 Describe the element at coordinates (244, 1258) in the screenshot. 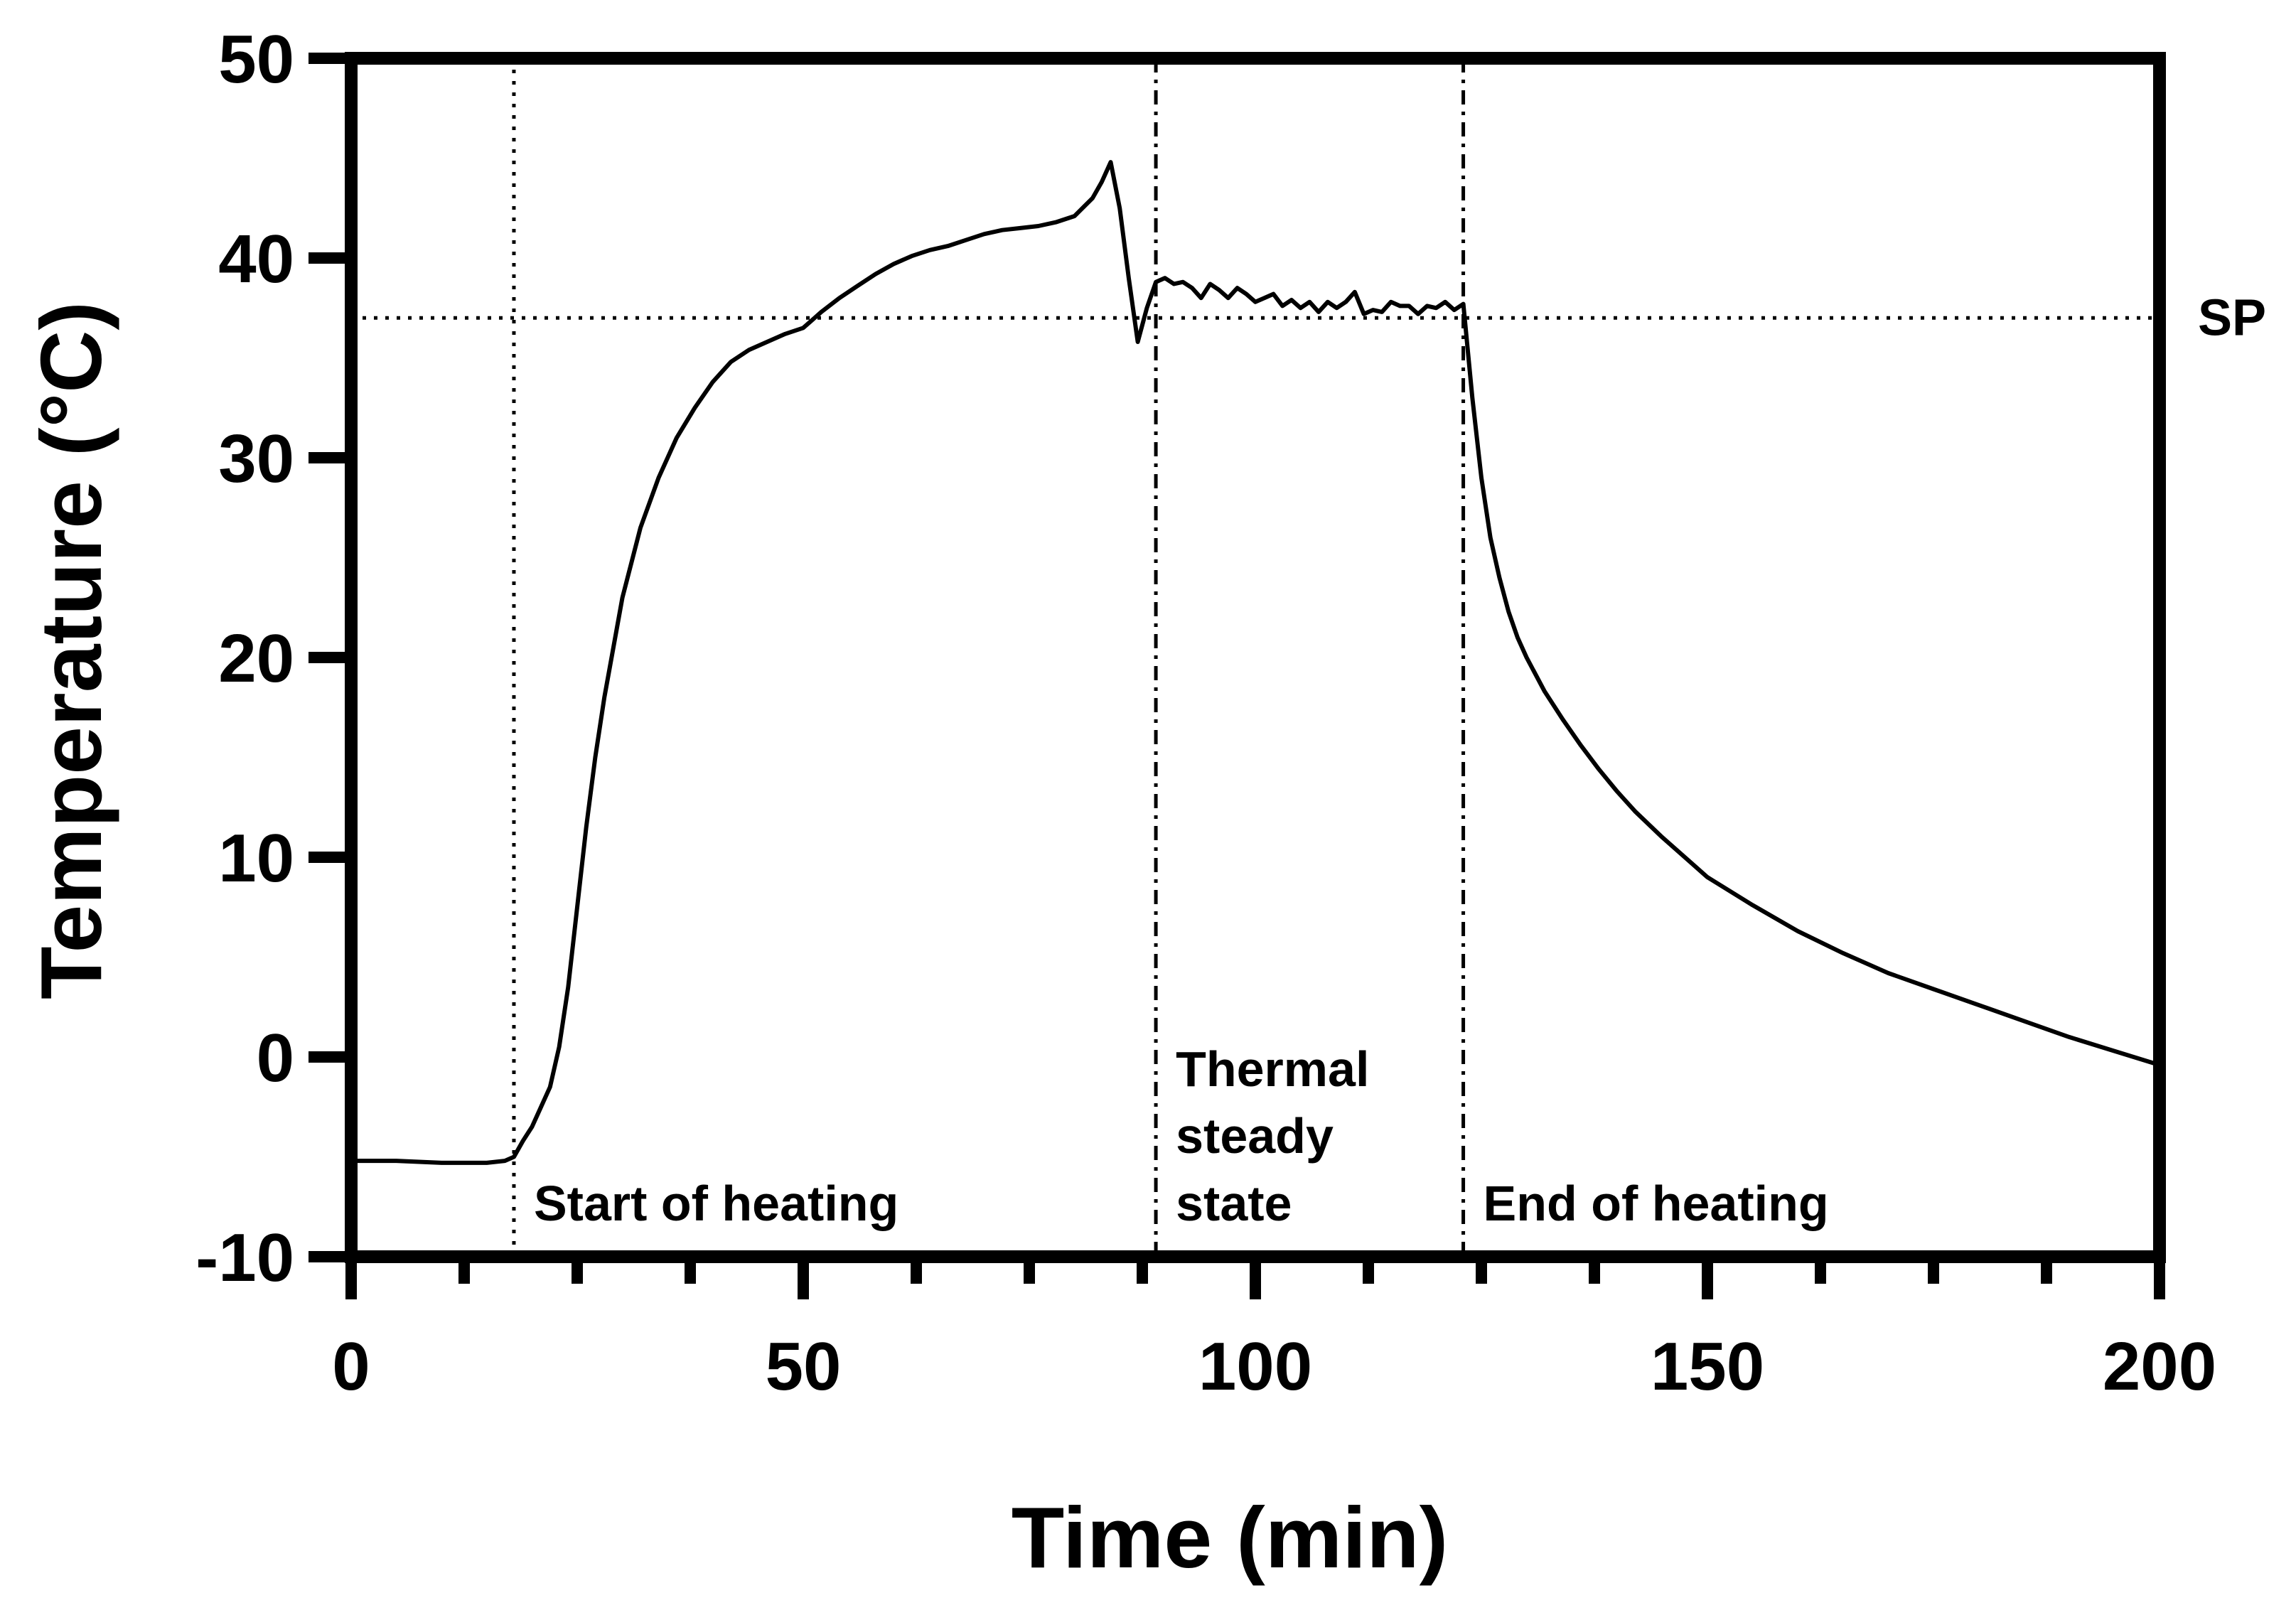

I see `y-tick-label: -10` at that location.